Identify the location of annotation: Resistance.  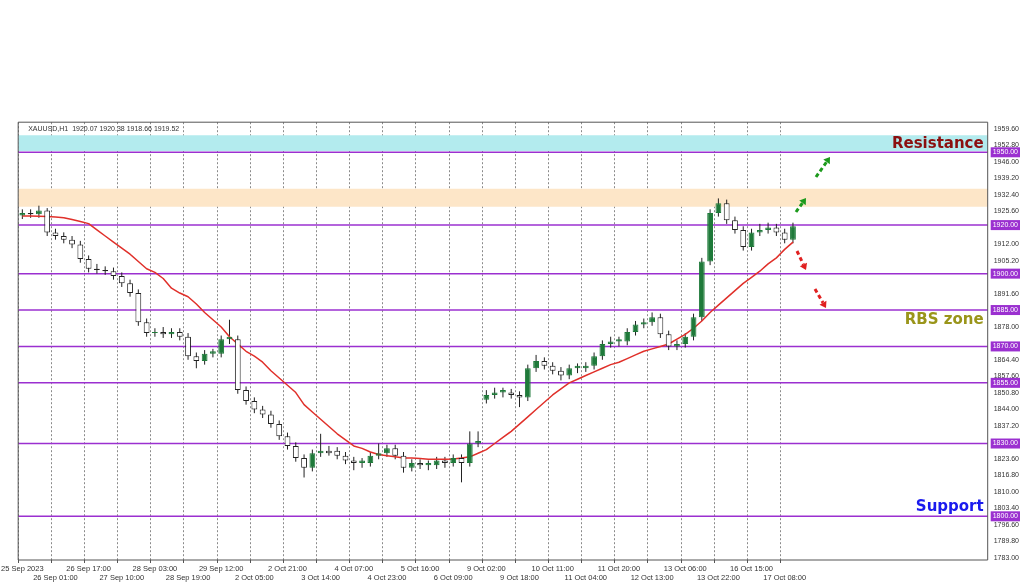
(937, 142).